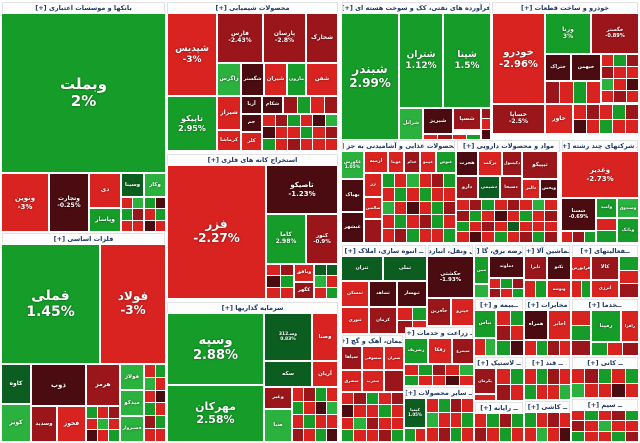 The image size is (640, 443). Describe the element at coordinates (606, 326) in the screenshot. I see `stock-tile-services: رمپنا` at that location.